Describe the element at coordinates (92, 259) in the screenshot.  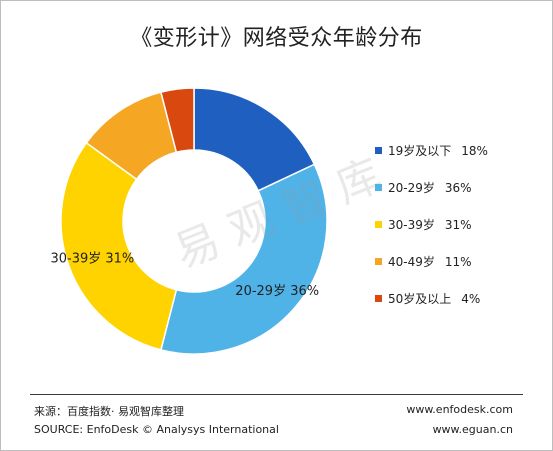
I see `data-label-3: 30-39岁 31%` at that location.